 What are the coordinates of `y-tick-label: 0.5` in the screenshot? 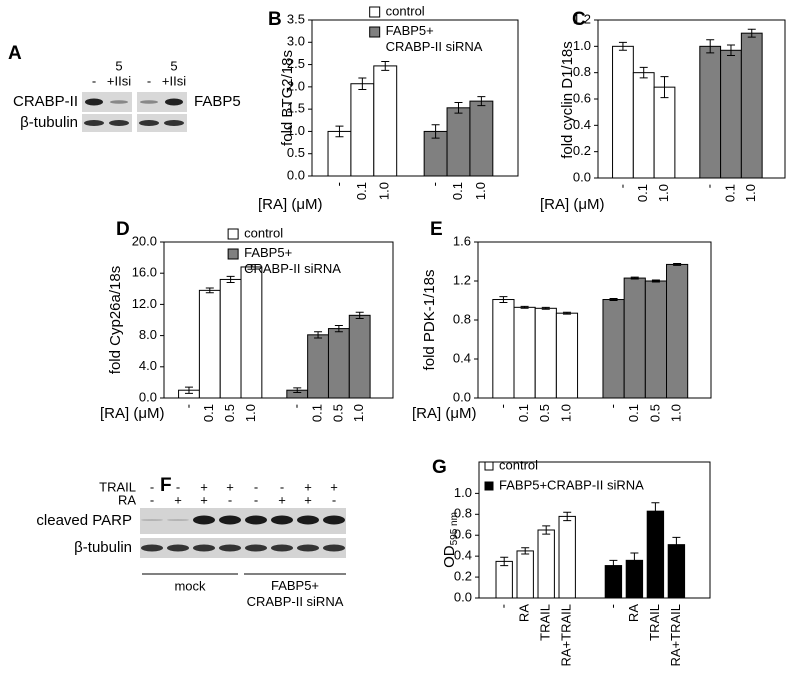 It's located at (296, 152).